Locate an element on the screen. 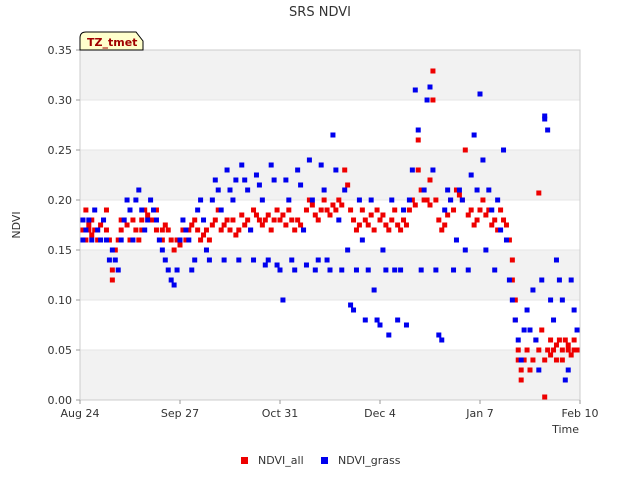 This screenshot has width=640, height=480. y-tick-label: 0.15 is located at coordinates (60, 250).